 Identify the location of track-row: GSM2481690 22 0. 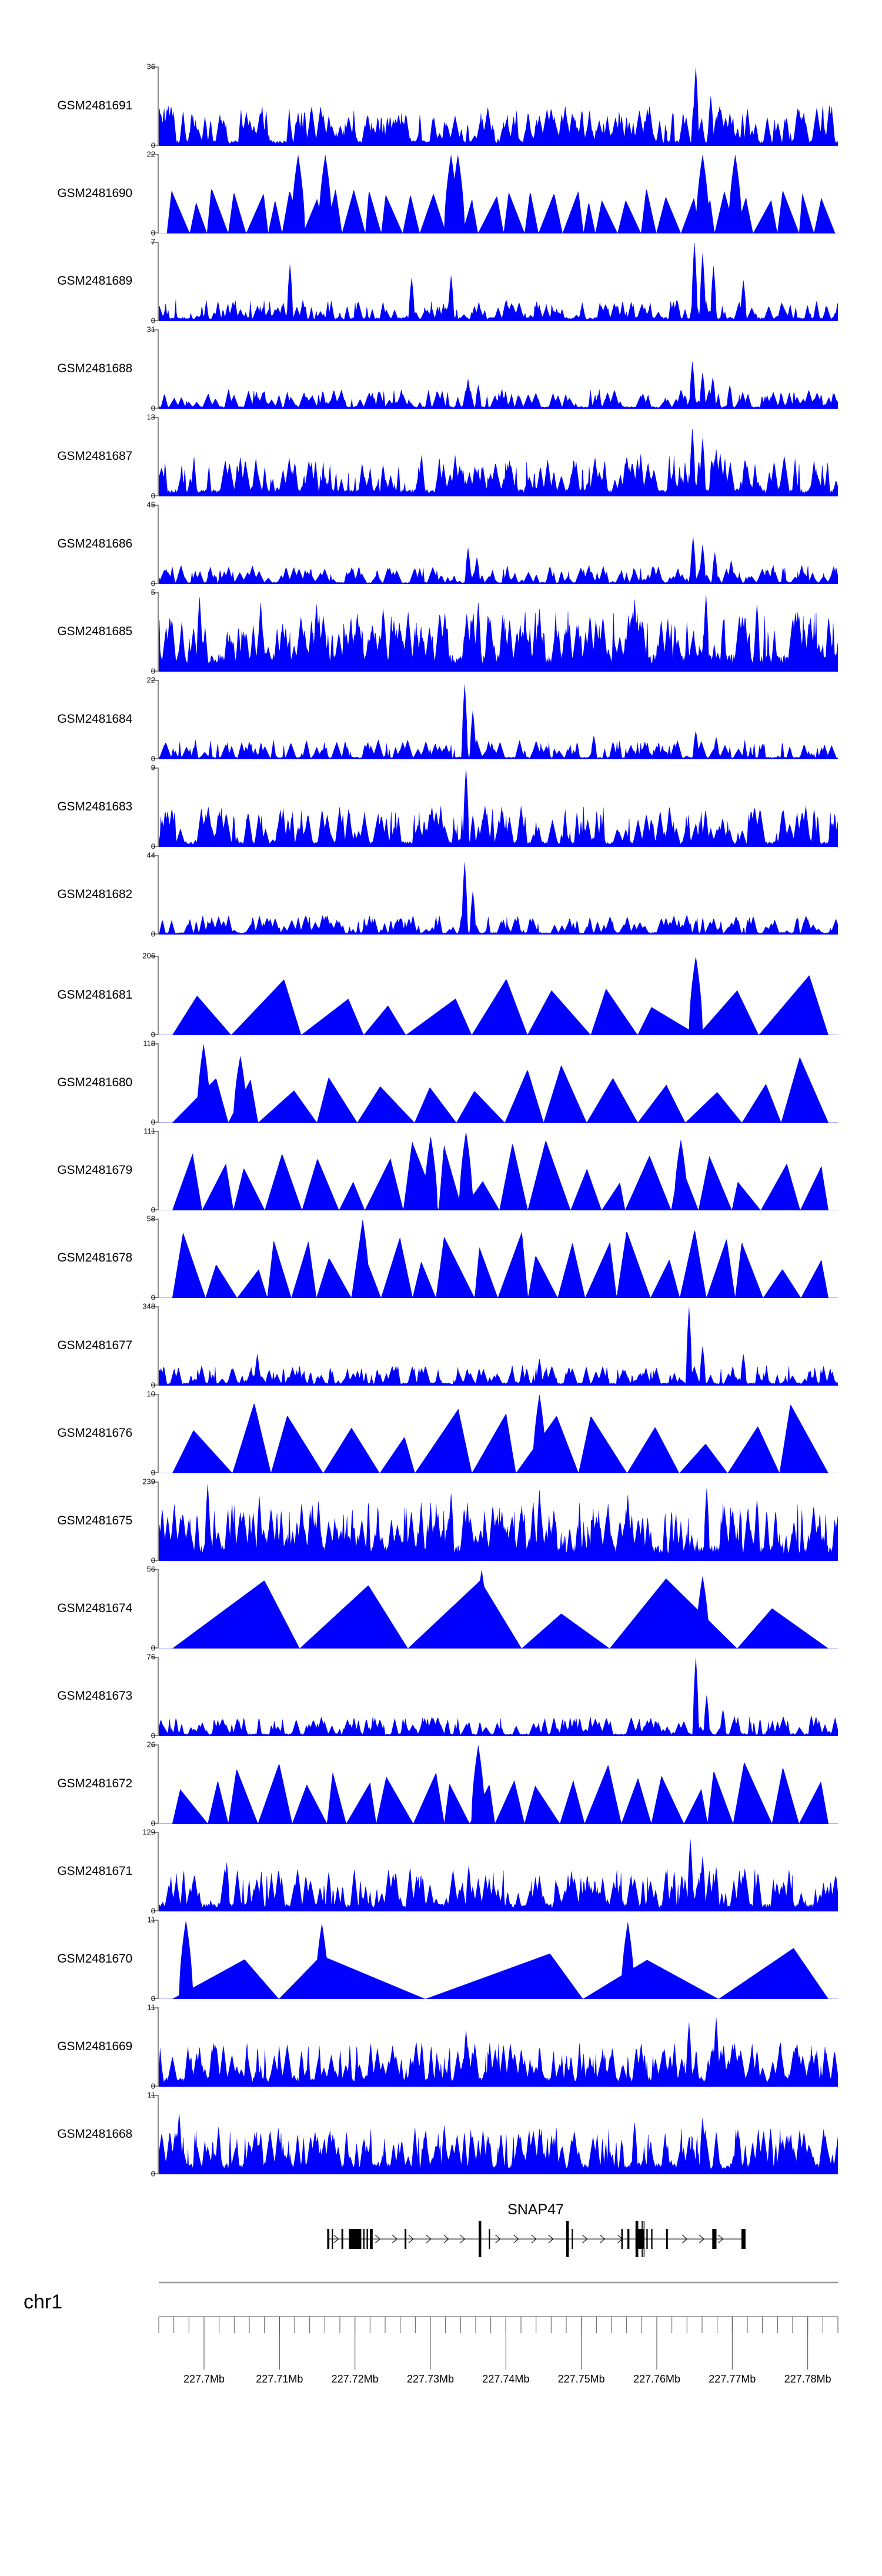
(441, 194).